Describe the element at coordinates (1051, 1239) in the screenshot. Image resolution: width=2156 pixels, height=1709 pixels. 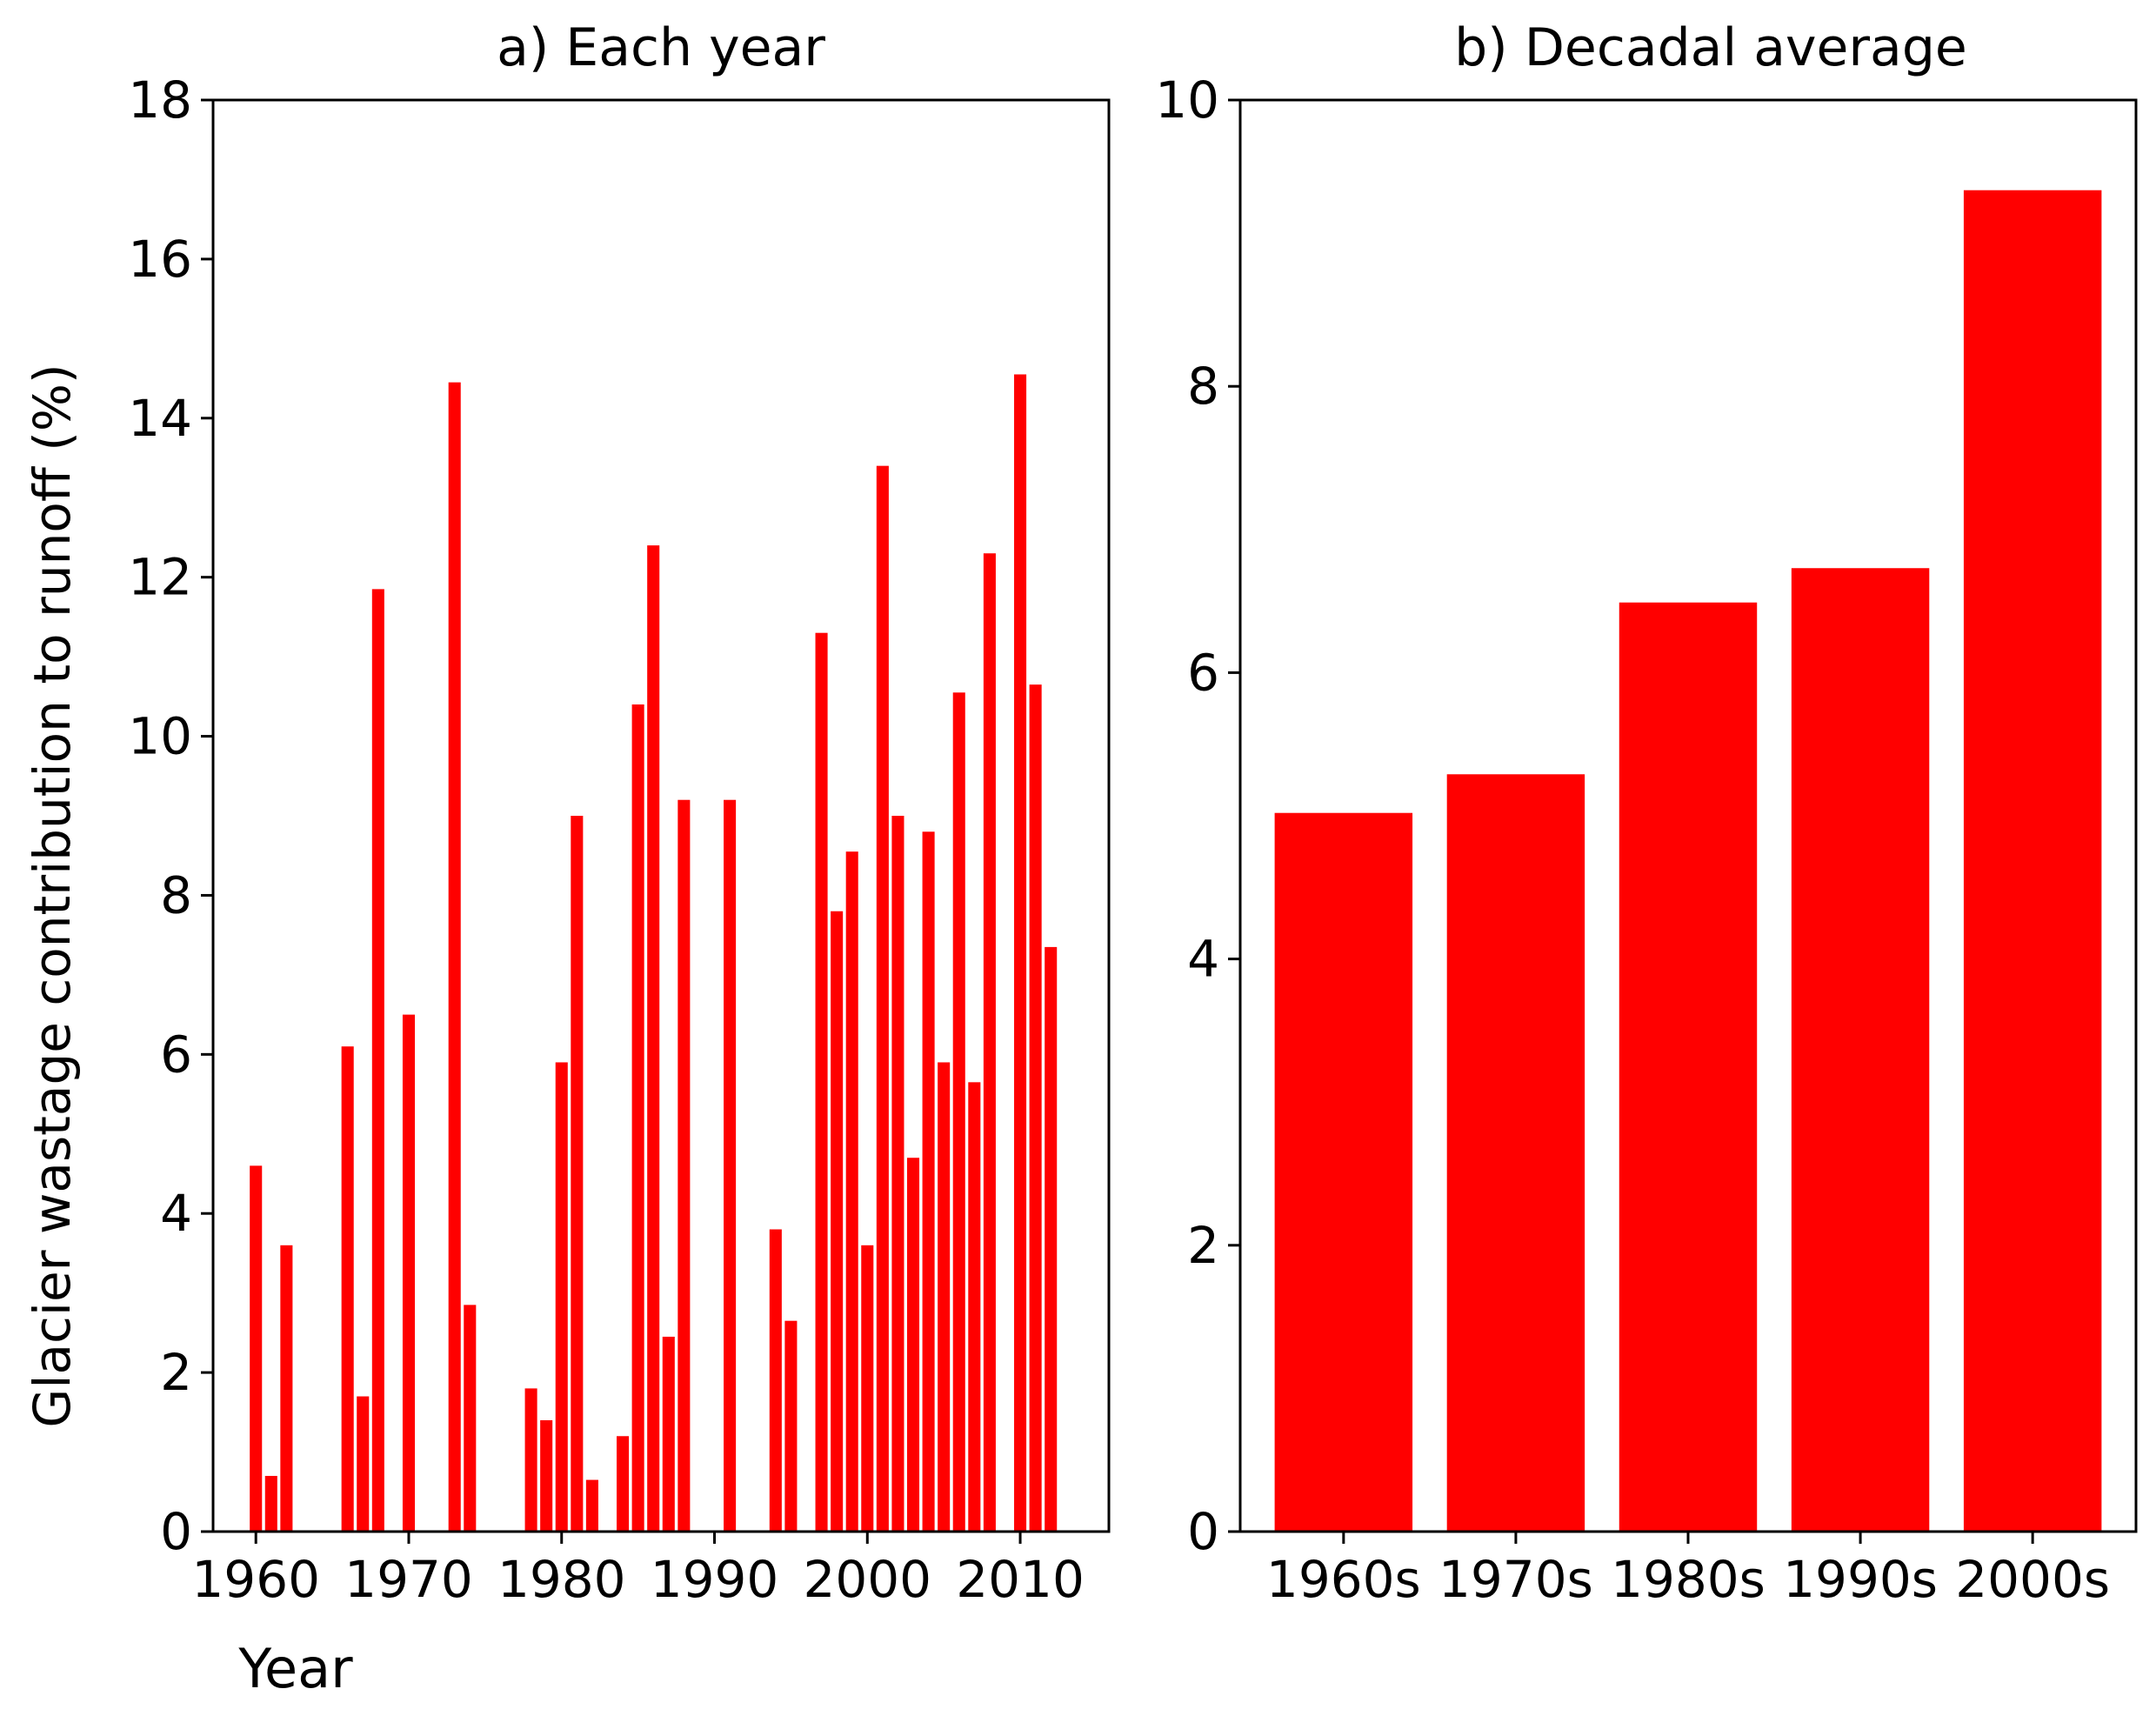
I see `bar-year-2012` at that location.